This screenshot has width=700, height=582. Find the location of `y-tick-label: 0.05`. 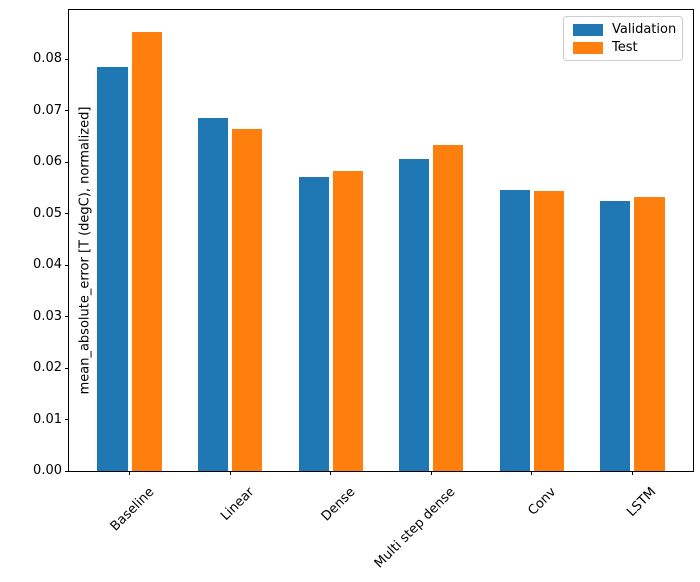

y-tick-label: 0.05 is located at coordinates (47, 213).